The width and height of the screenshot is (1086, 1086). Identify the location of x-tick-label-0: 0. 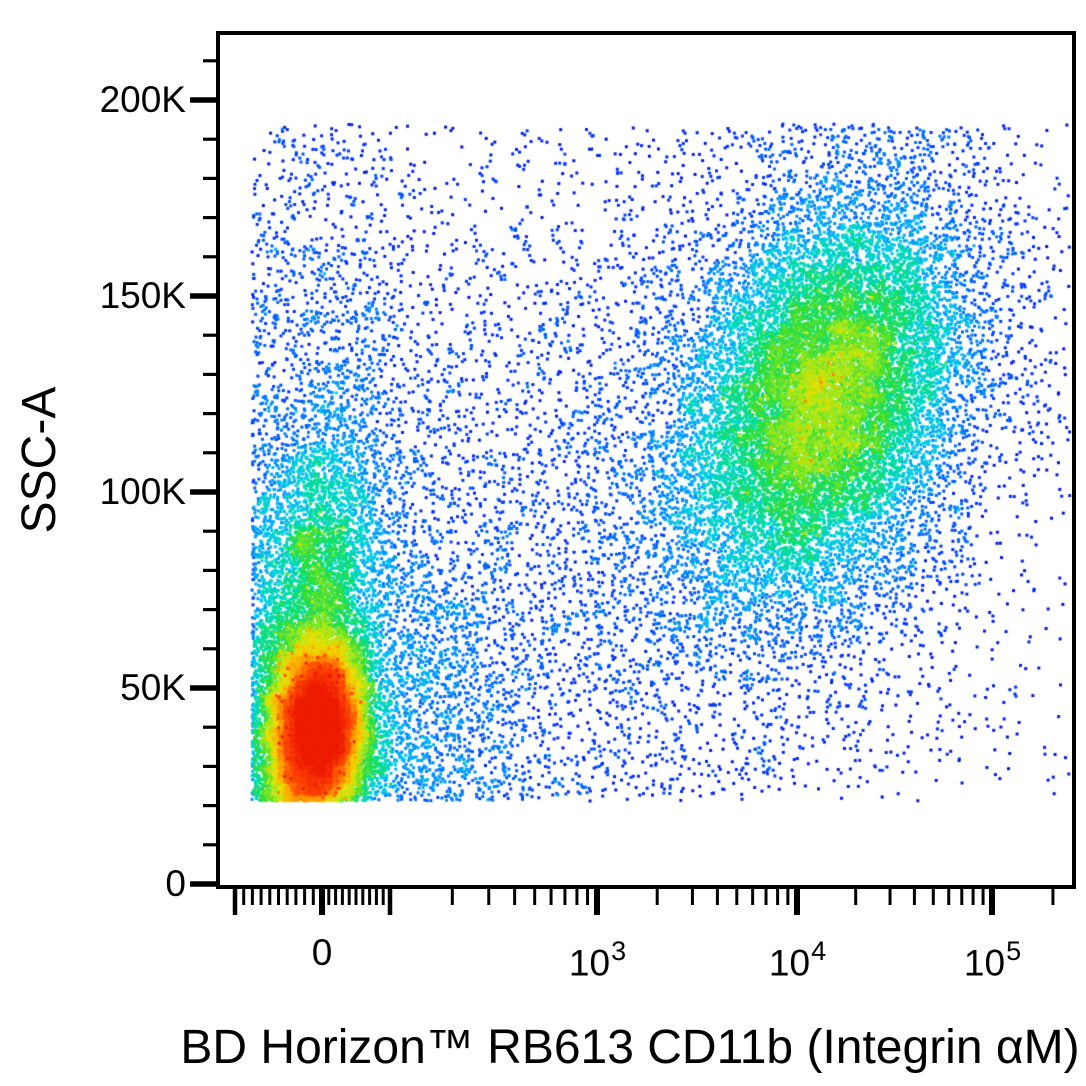
(322, 952).